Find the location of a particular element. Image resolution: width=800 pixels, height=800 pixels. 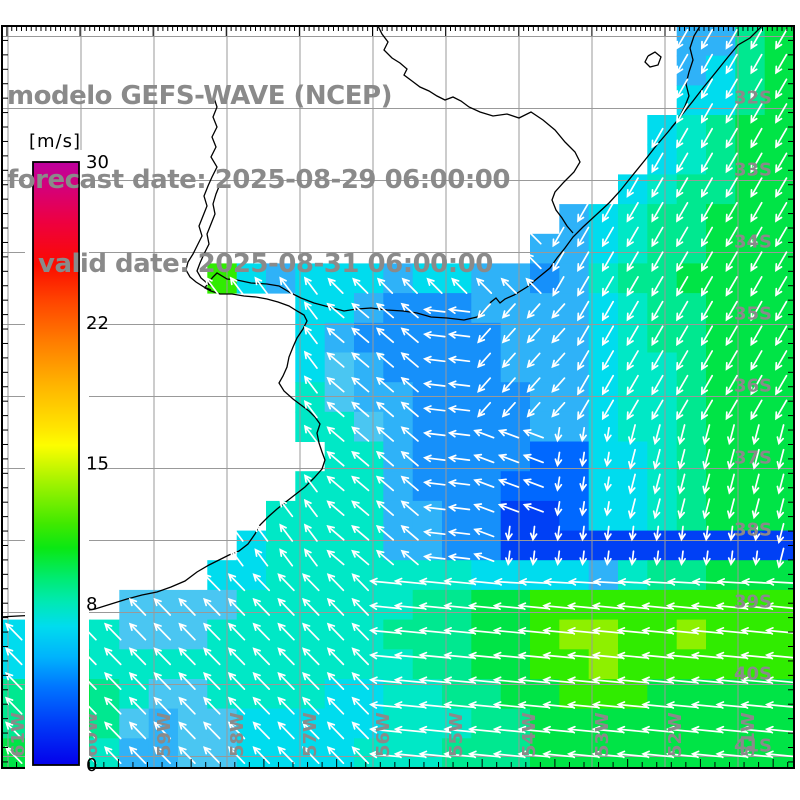

lon-label: 57W is located at coordinates (310, 734).